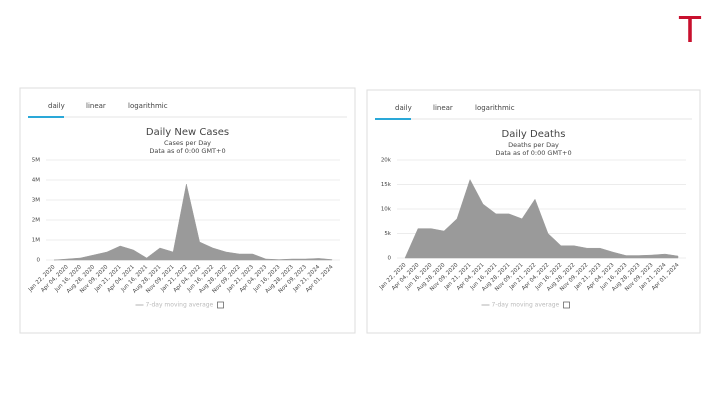 This screenshot has height=409, width=720. Describe the element at coordinates (690, 30) in the screenshot. I see `logo: T` at that location.